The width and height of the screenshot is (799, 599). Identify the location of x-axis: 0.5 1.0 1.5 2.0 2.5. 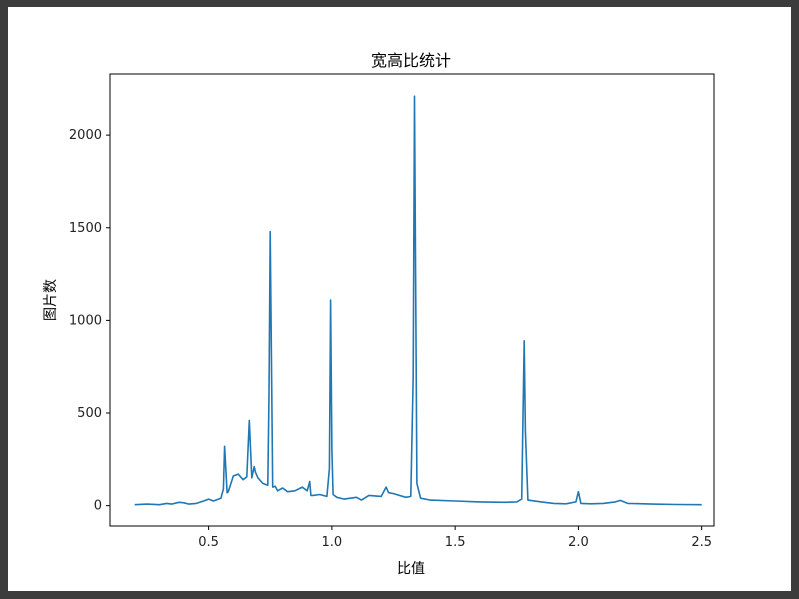
(455, 538).